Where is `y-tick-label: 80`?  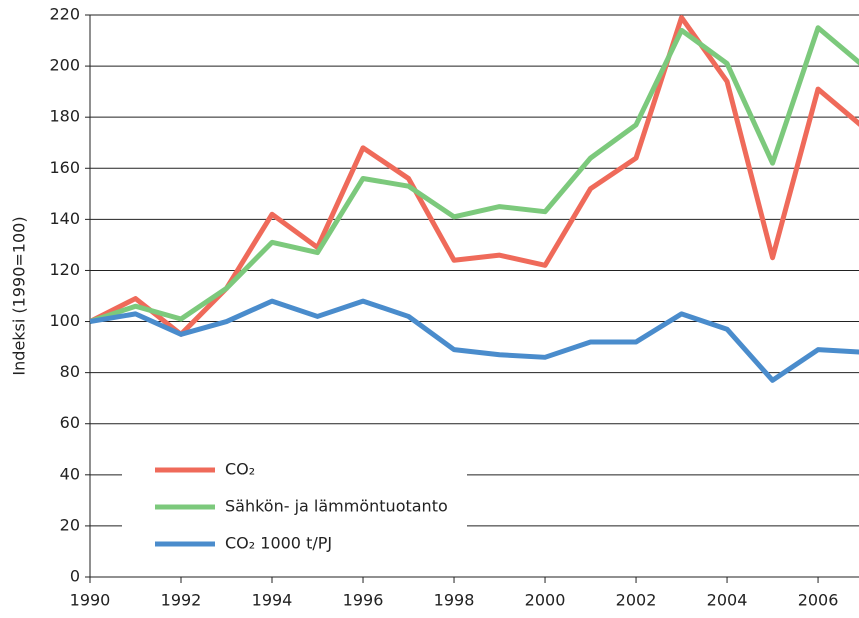
y-tick-label: 80 is located at coordinates (70, 371).